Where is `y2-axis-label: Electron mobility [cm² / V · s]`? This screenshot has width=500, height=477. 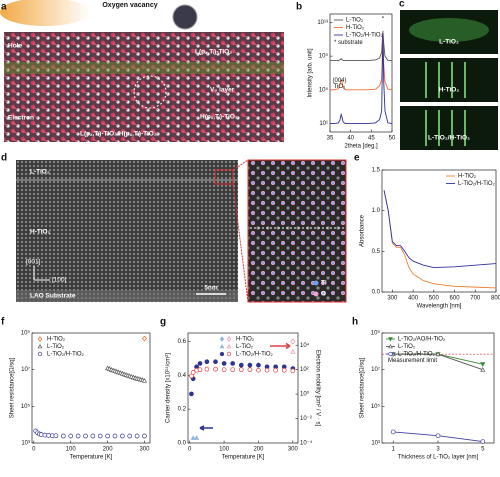 y2-axis-label: Electron mobility [cm² / V · s] is located at coordinates (317, 388).